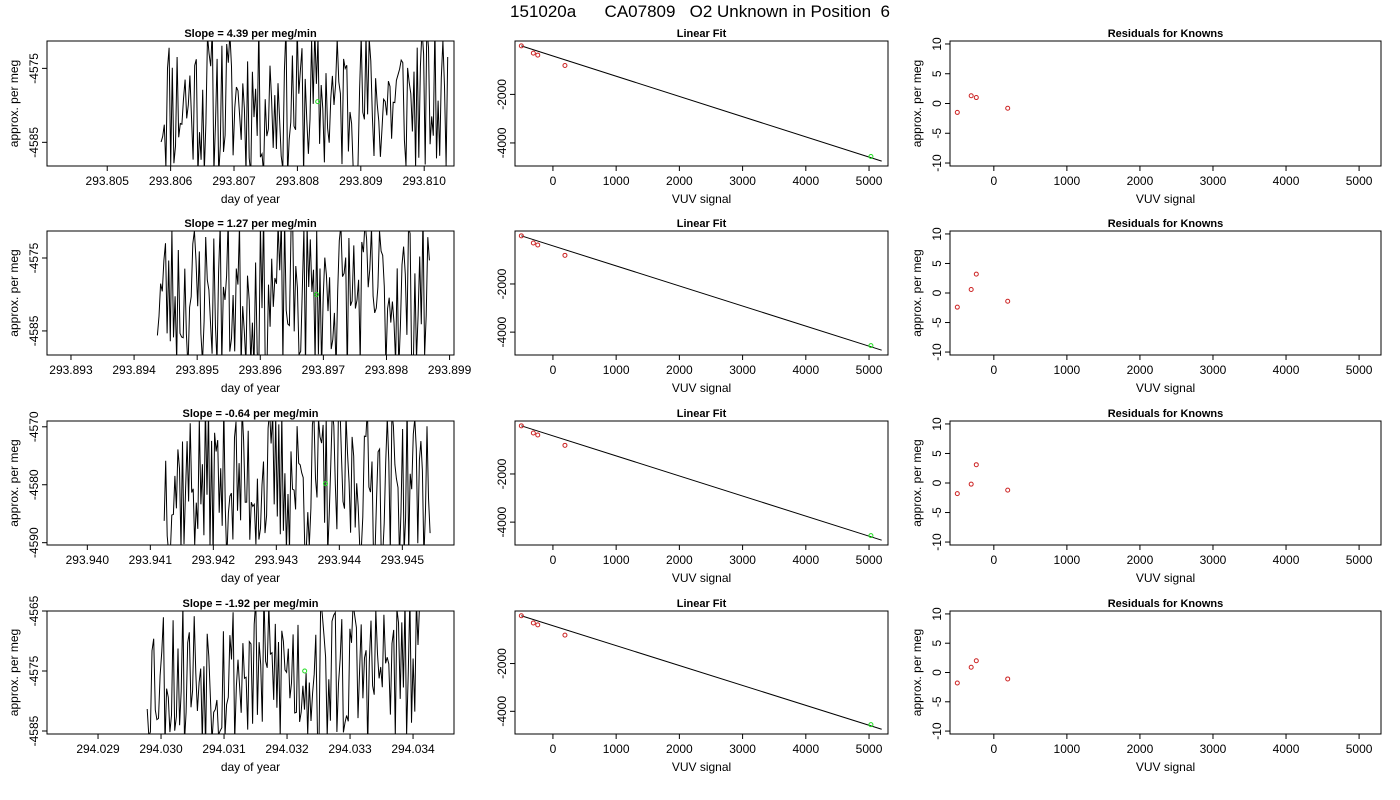 This screenshot has height=800, width=1400. What do you see at coordinates (324, 370) in the screenshot?
I see `x-tick-label: 293.897` at bounding box center [324, 370].